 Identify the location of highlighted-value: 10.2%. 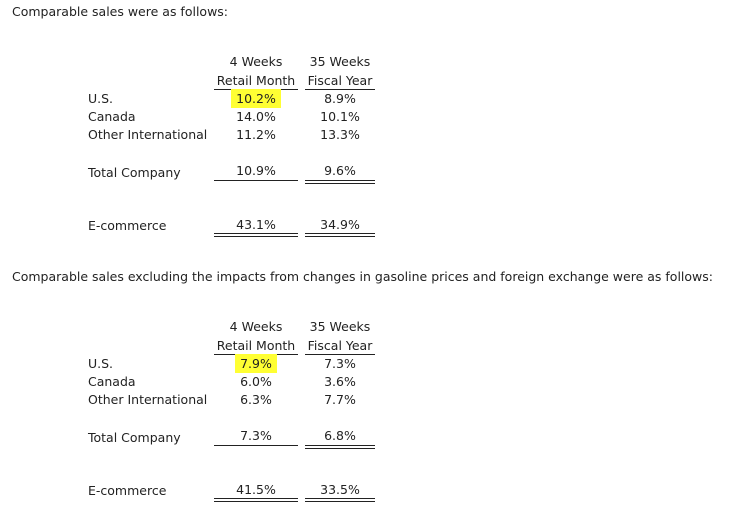
(256, 98).